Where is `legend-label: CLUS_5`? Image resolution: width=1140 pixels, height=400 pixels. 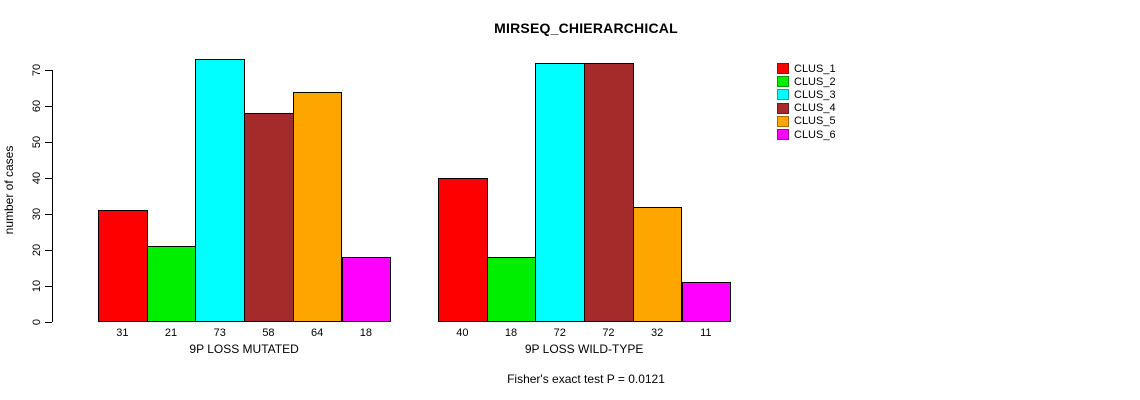
legend-label: CLUS_5 is located at coordinates (815, 121).